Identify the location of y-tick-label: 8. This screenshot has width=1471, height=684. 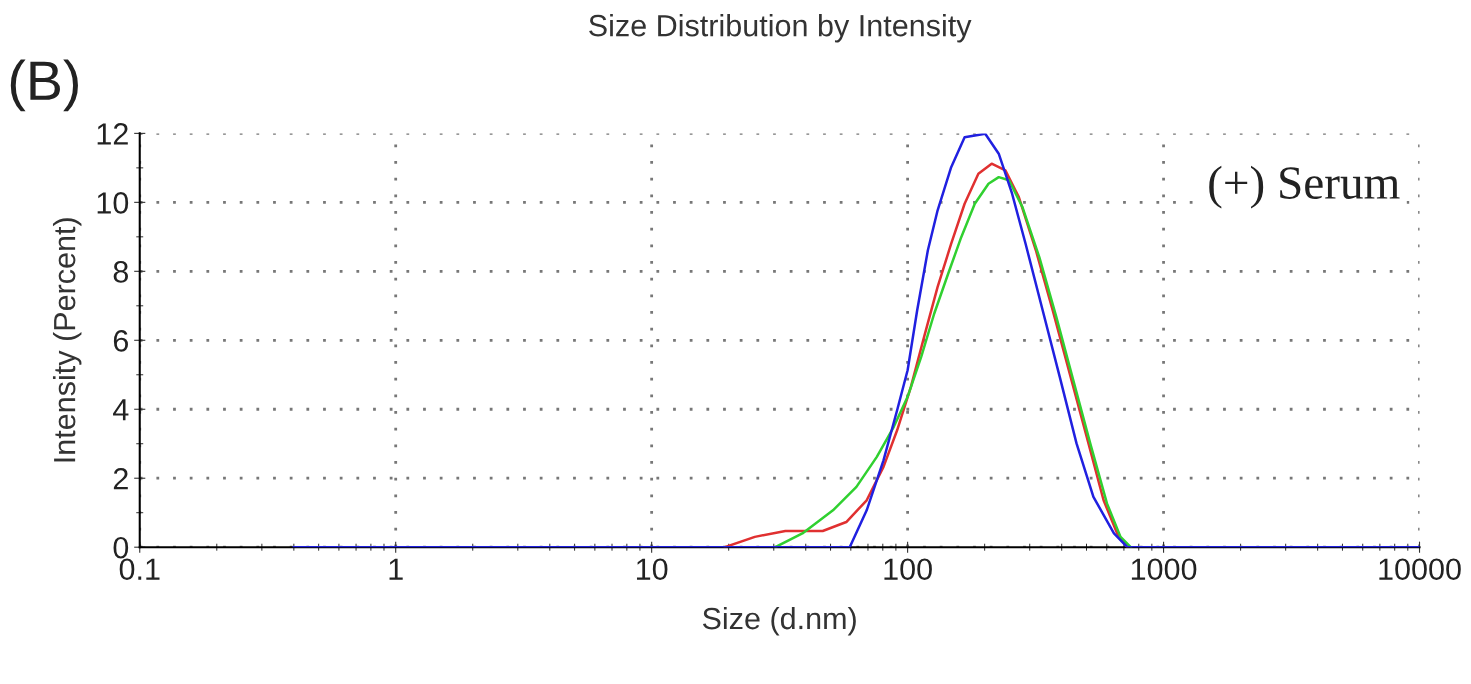
(120, 272).